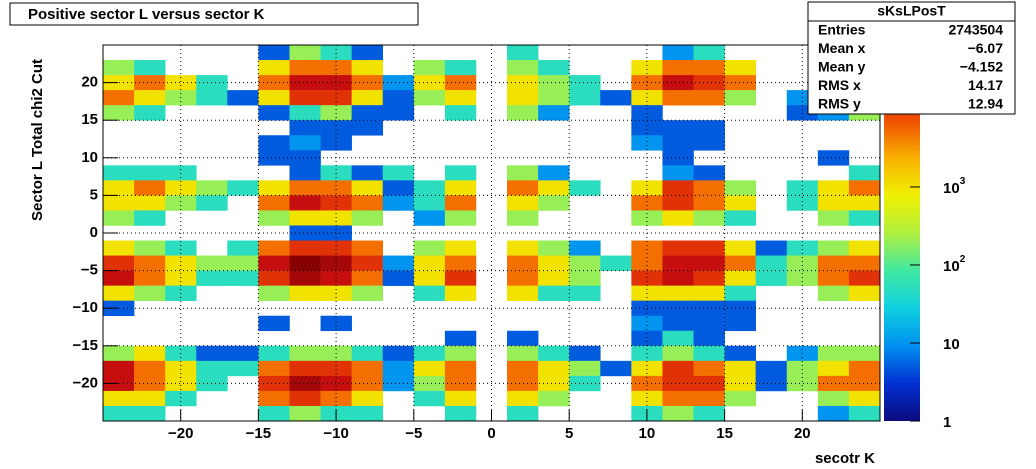 This screenshot has height=469, width=1036. I want to click on y-tick-label: 20, so click(89, 82).